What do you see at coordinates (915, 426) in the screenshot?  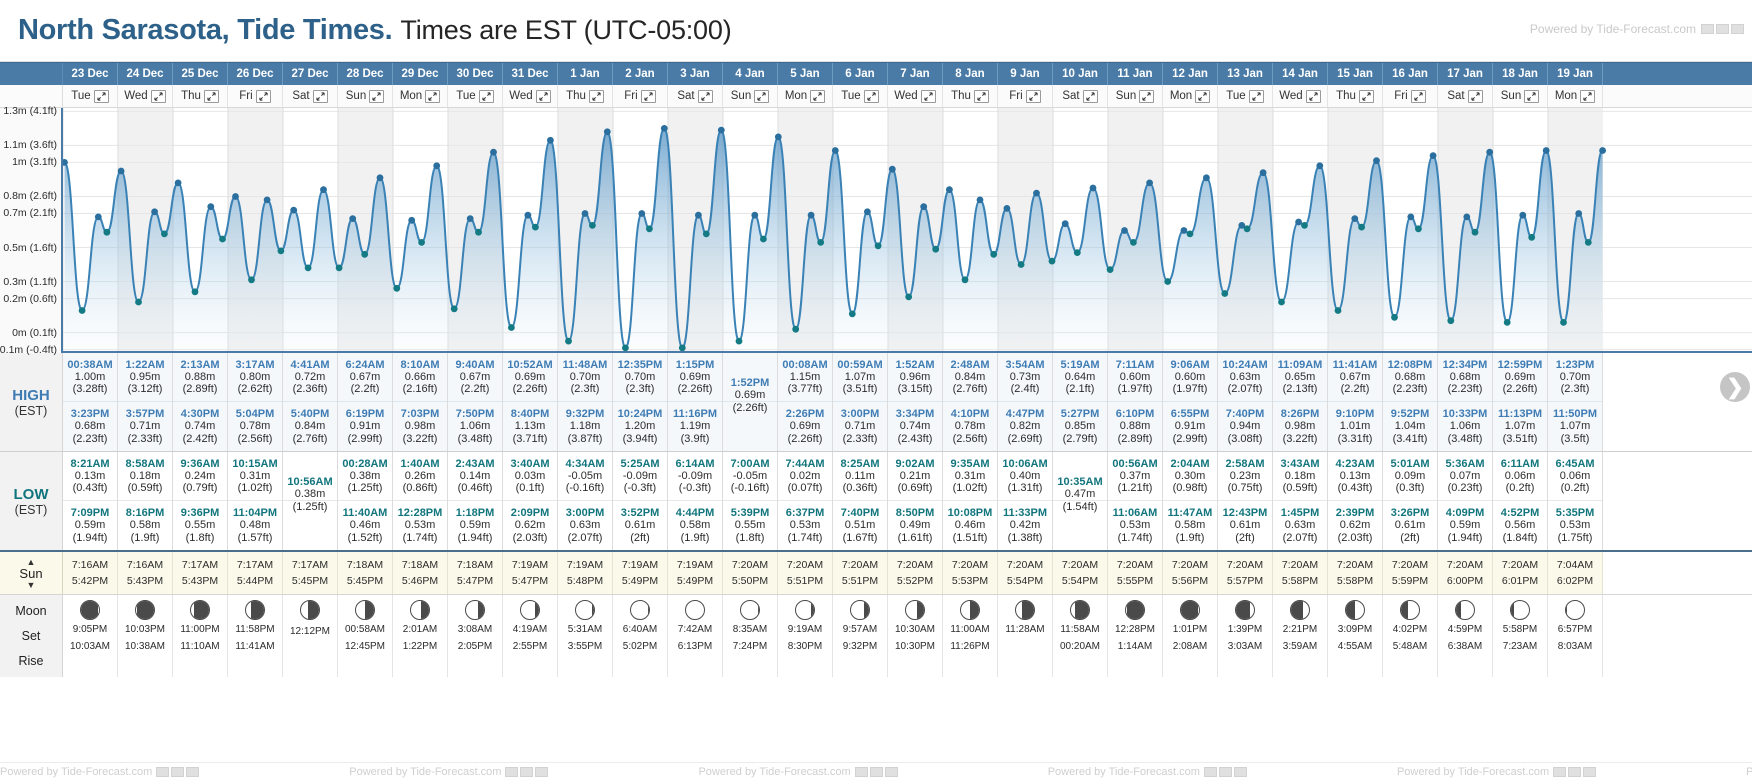 I see `tide-height-metres: 0.74m` at bounding box center [915, 426].